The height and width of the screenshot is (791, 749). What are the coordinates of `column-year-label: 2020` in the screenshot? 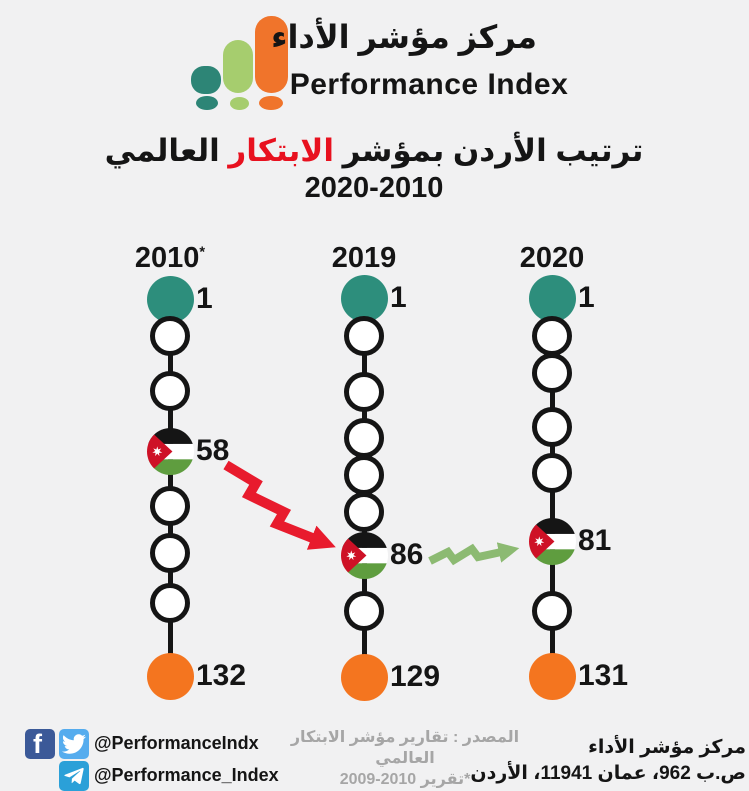 It's located at (552, 258).